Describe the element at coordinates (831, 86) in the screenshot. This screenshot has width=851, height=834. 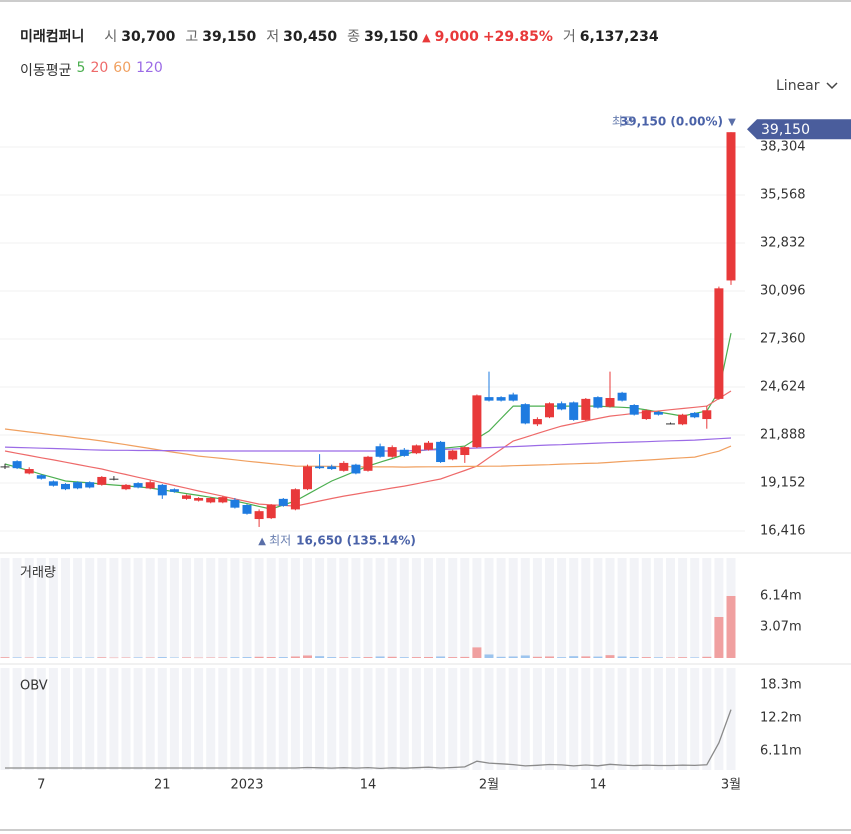
I see `chevron` at that location.